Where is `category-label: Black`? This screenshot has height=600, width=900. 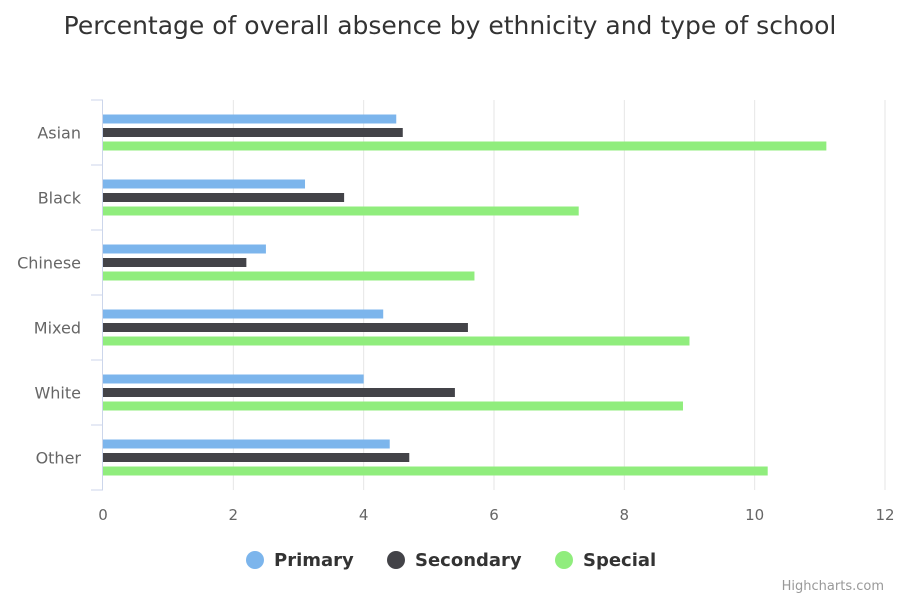
category-label: Black is located at coordinates (60, 198).